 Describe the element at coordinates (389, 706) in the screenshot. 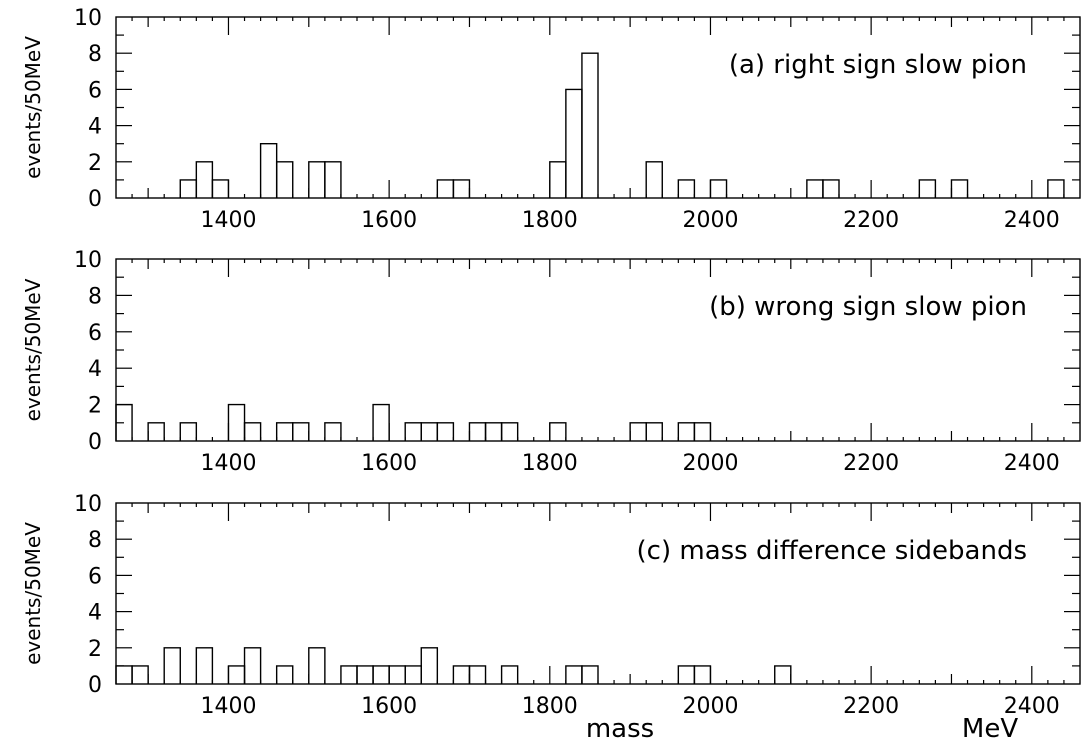

I see `panel-c-x-tick-label: 1600` at that location.